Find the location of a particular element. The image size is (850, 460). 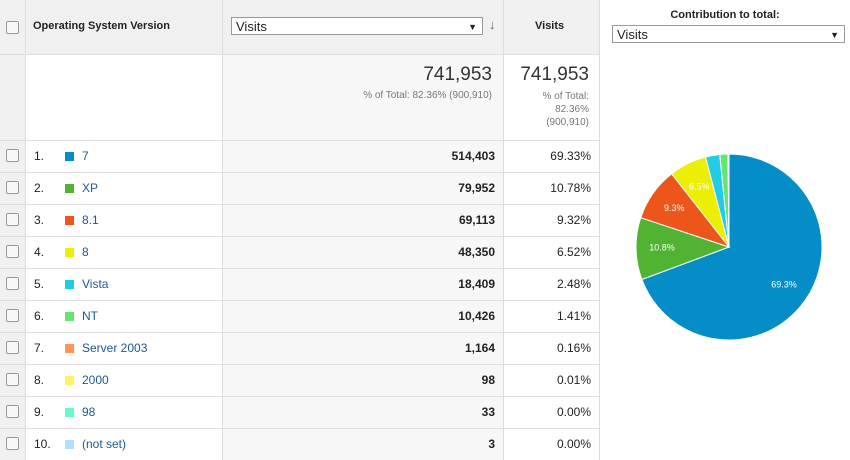

rank: 10. is located at coordinates (42, 444).